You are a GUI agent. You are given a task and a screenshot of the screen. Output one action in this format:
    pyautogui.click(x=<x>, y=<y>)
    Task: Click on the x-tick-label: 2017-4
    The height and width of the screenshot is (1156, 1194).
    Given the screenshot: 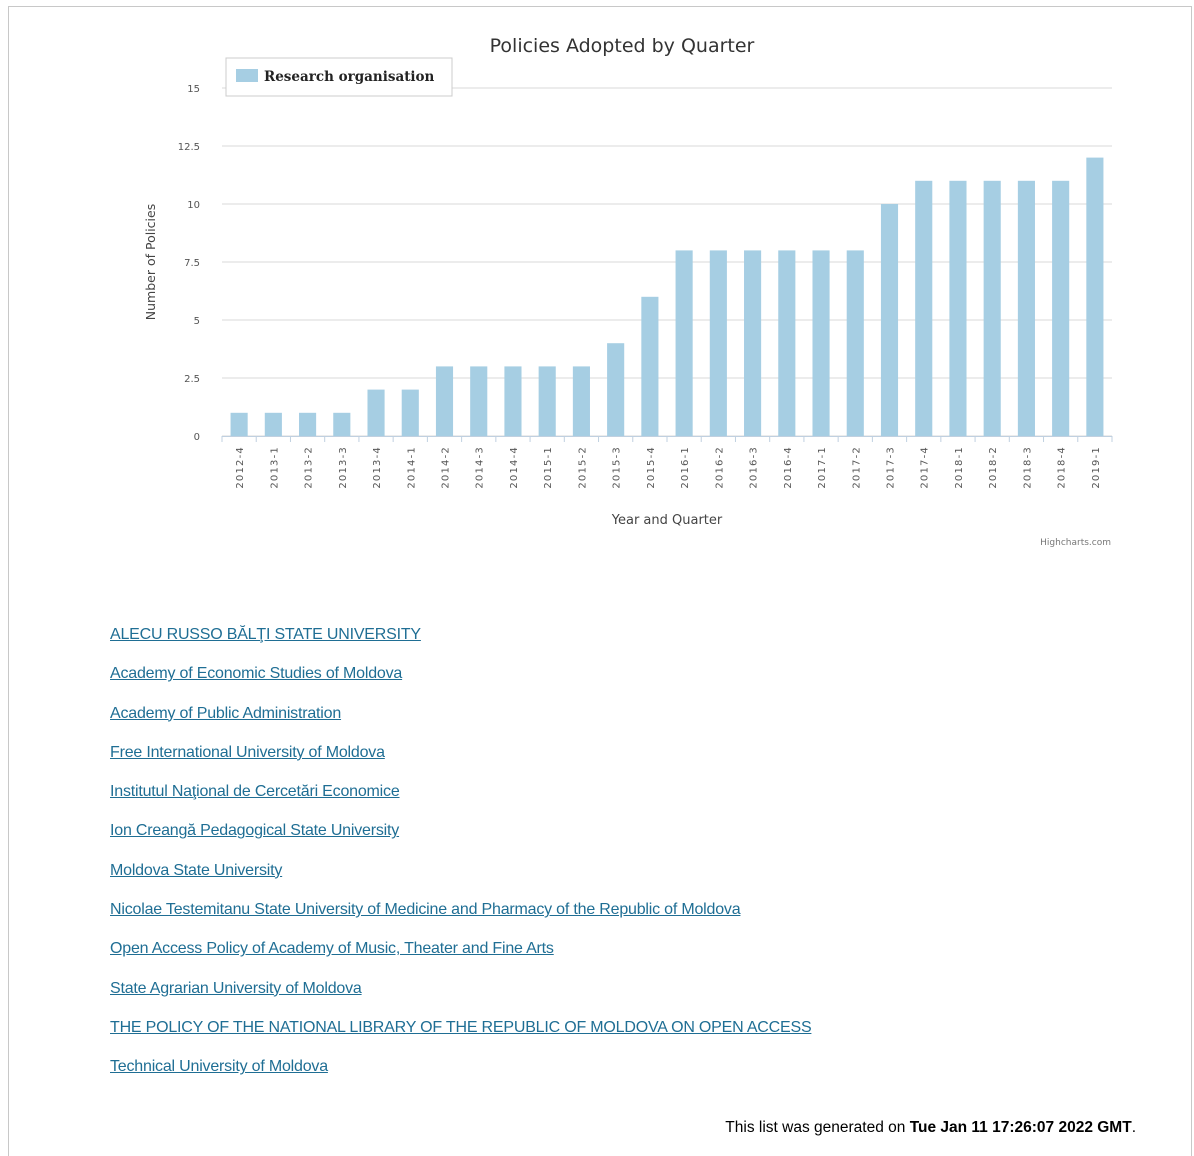 What is the action you would take?
    pyautogui.click(x=925, y=467)
    